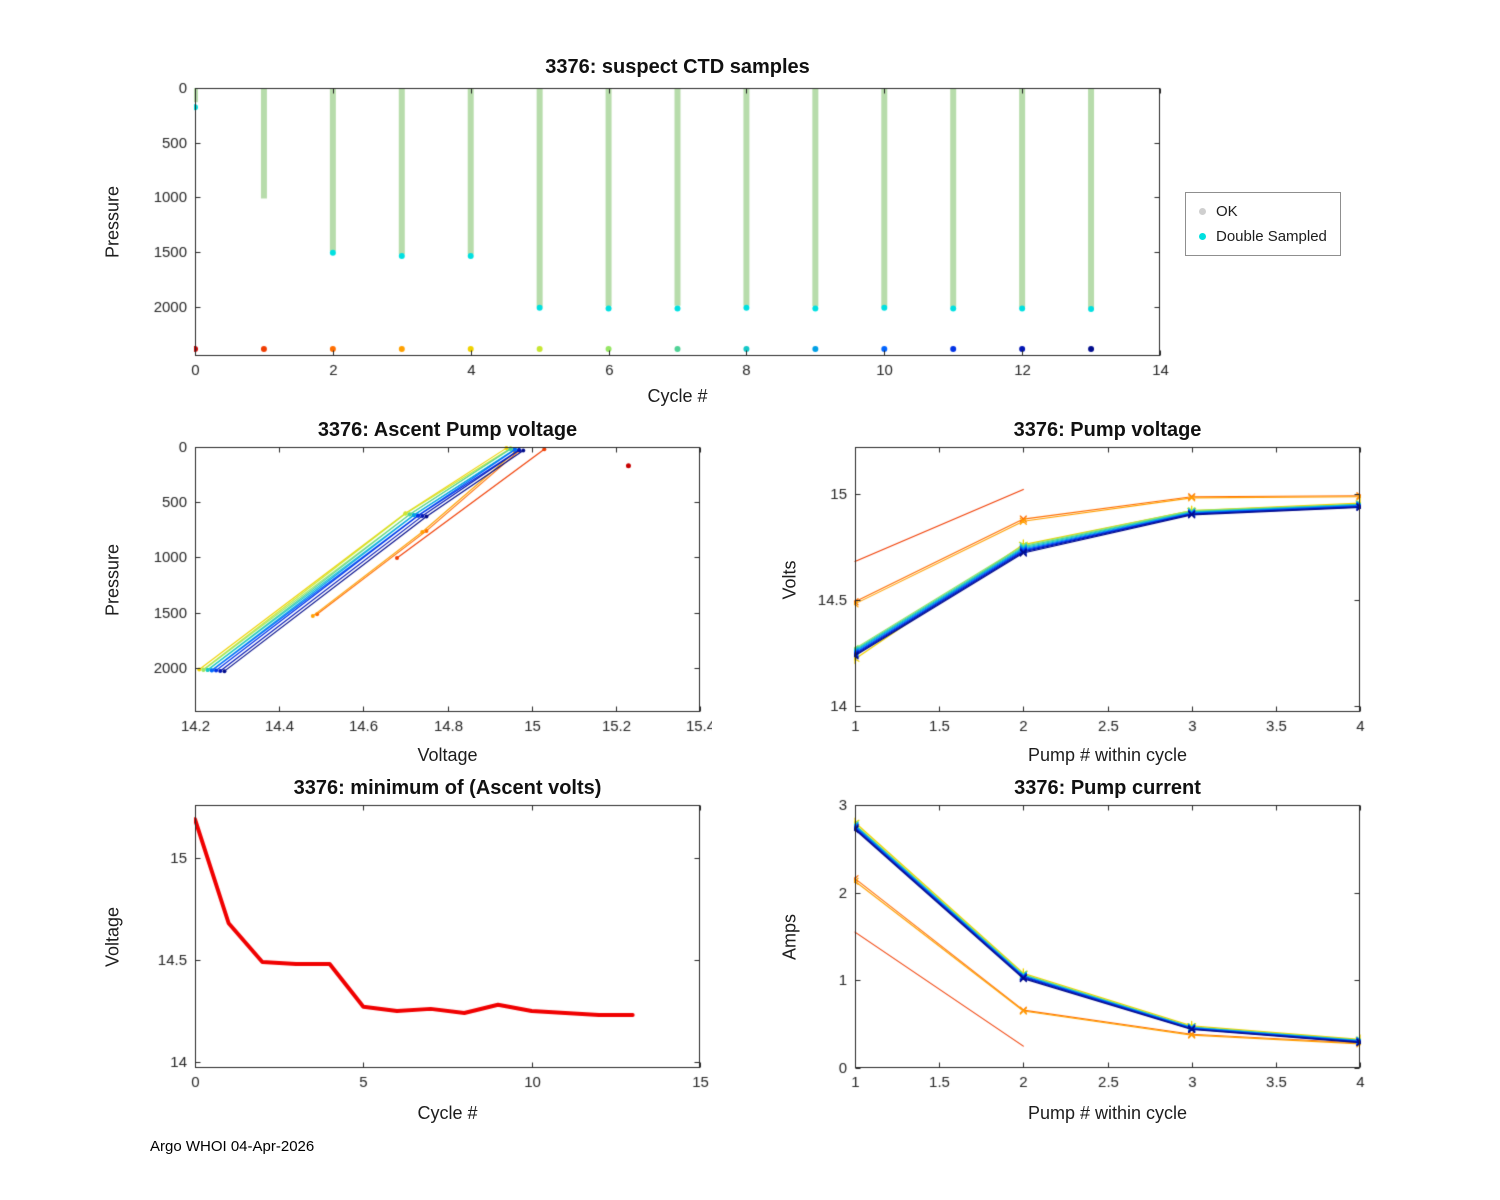 The width and height of the screenshot is (1500, 1200). I want to click on legend-entry-double-sampled: Double Sampled, so click(1263, 236).